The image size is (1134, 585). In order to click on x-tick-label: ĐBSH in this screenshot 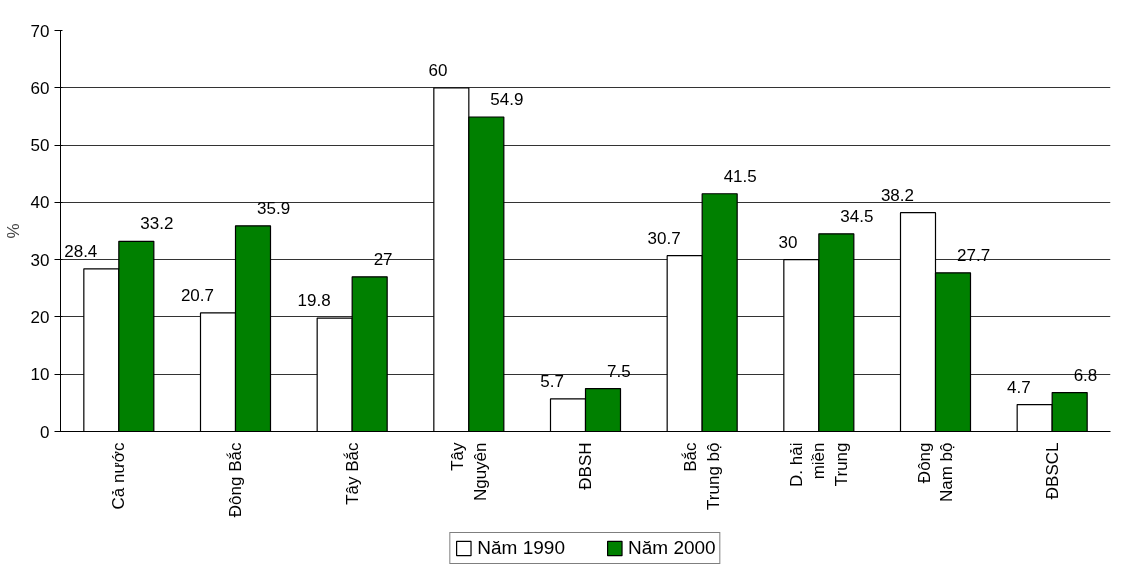, I will do `click(585, 466)`.